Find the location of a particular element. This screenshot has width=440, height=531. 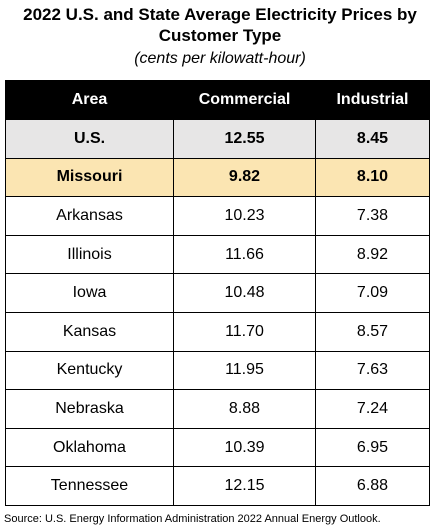

table-row: Iowa 10.48 7.09 is located at coordinates (217, 293).